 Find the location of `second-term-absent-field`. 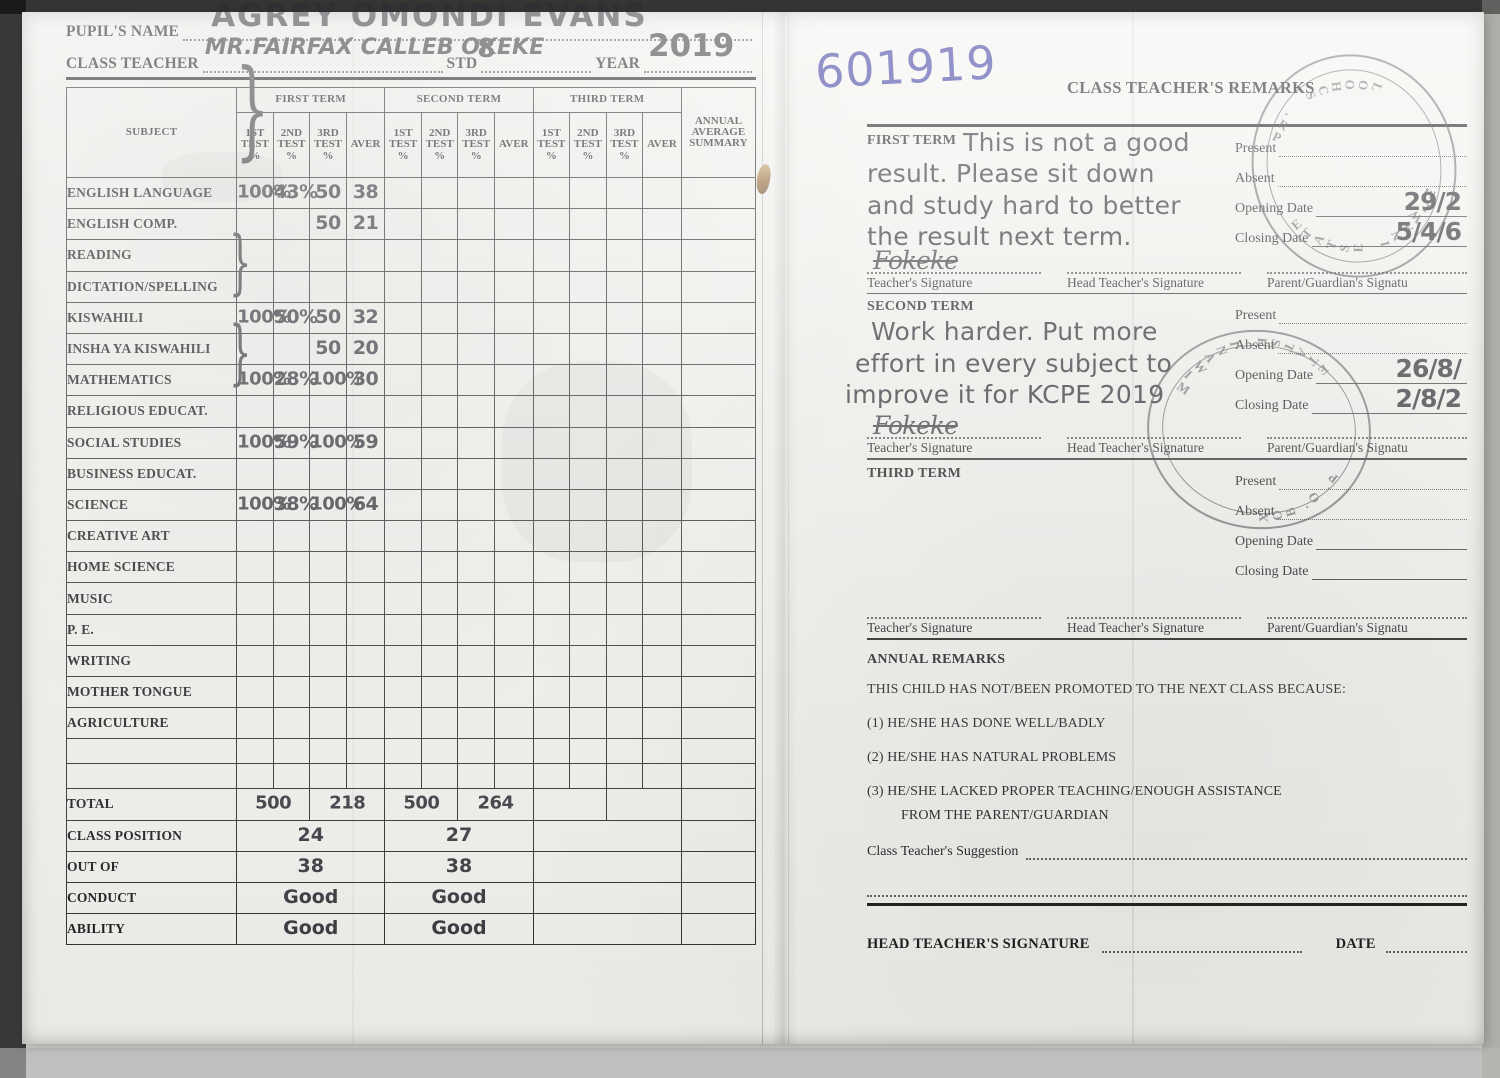

second-term-absent-field is located at coordinates (1372, 346).